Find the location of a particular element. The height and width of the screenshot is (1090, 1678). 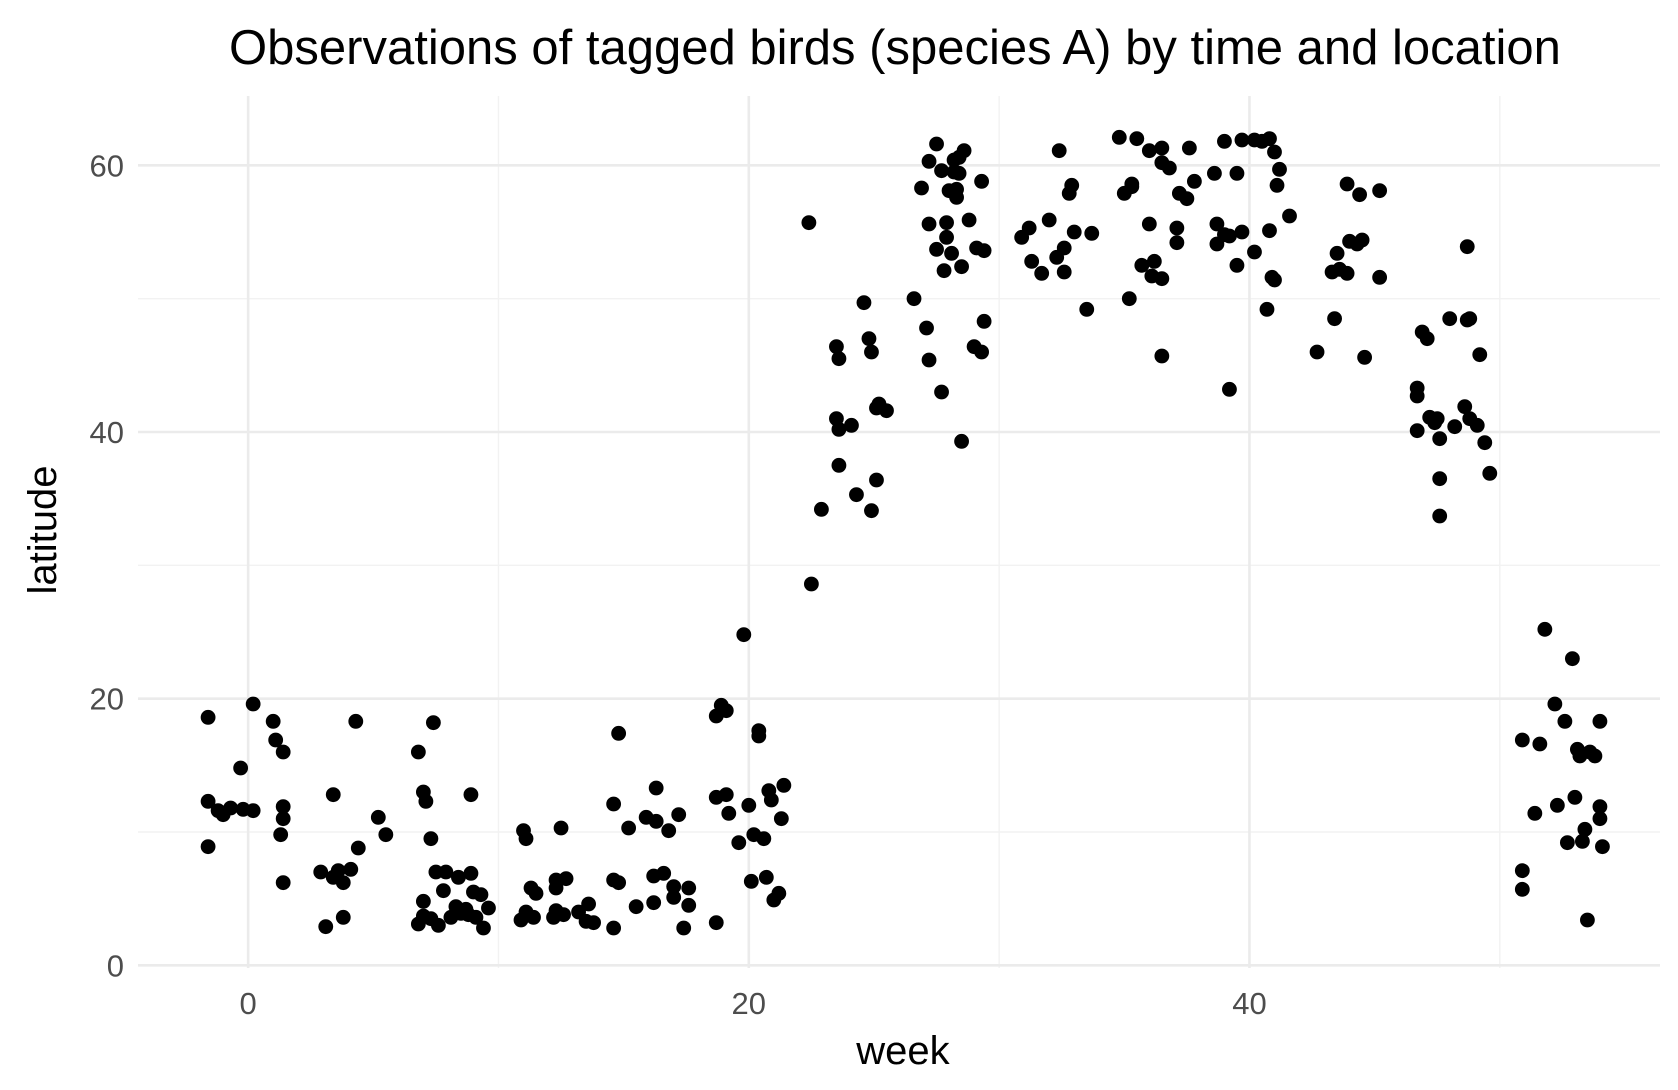

y-tick-label: 40 is located at coordinates (107, 432).